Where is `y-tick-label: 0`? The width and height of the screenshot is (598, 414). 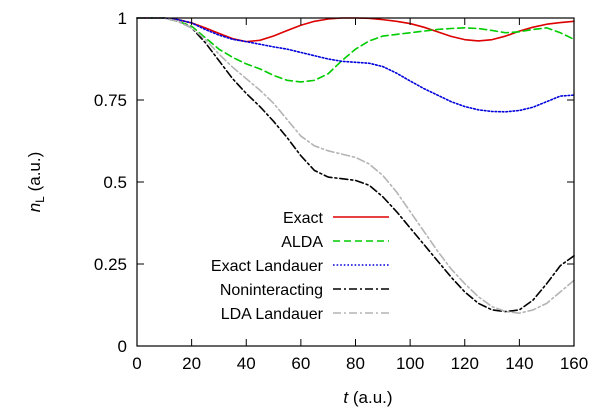 y-tick-label: 0 is located at coordinates (122, 346).